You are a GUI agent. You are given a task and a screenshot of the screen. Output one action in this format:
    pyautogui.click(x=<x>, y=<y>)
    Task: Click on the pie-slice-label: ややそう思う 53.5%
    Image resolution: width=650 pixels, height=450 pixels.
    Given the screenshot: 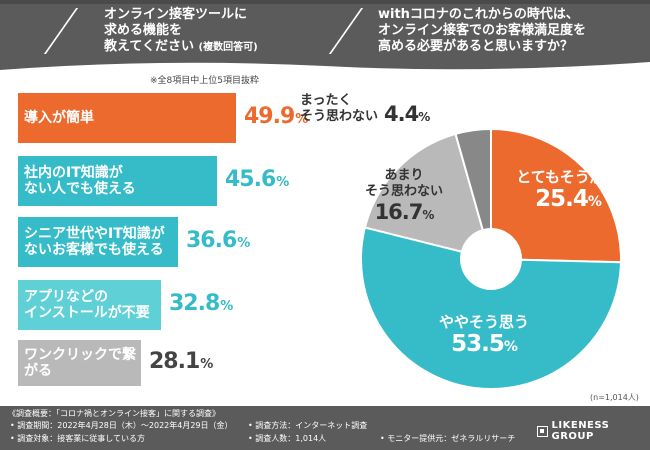 What is the action you would take?
    pyautogui.click(x=484, y=335)
    